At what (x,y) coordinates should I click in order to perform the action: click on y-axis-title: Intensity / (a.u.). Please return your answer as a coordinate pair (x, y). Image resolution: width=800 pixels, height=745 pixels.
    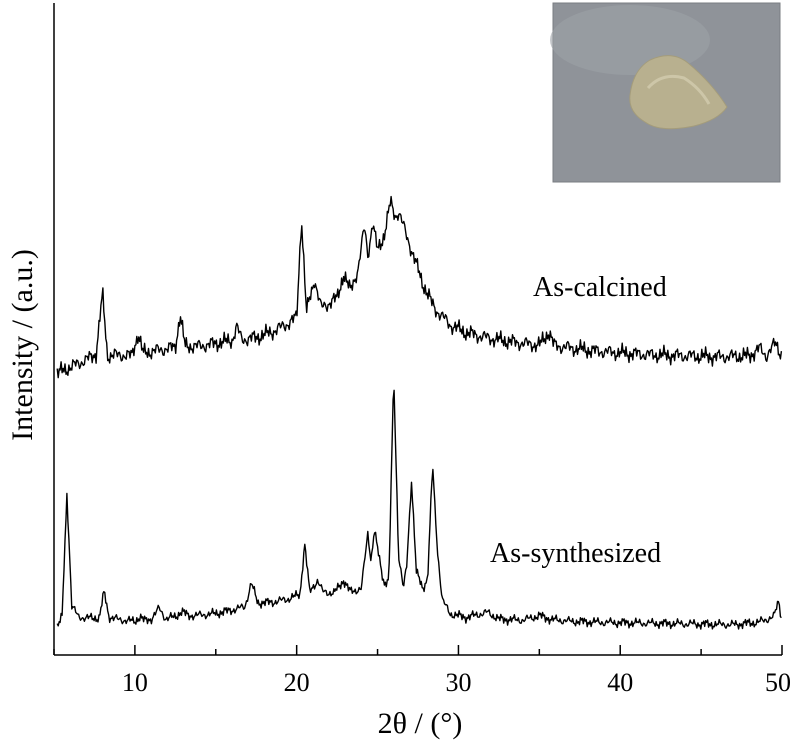
    Looking at the image, I should click on (22, 345).